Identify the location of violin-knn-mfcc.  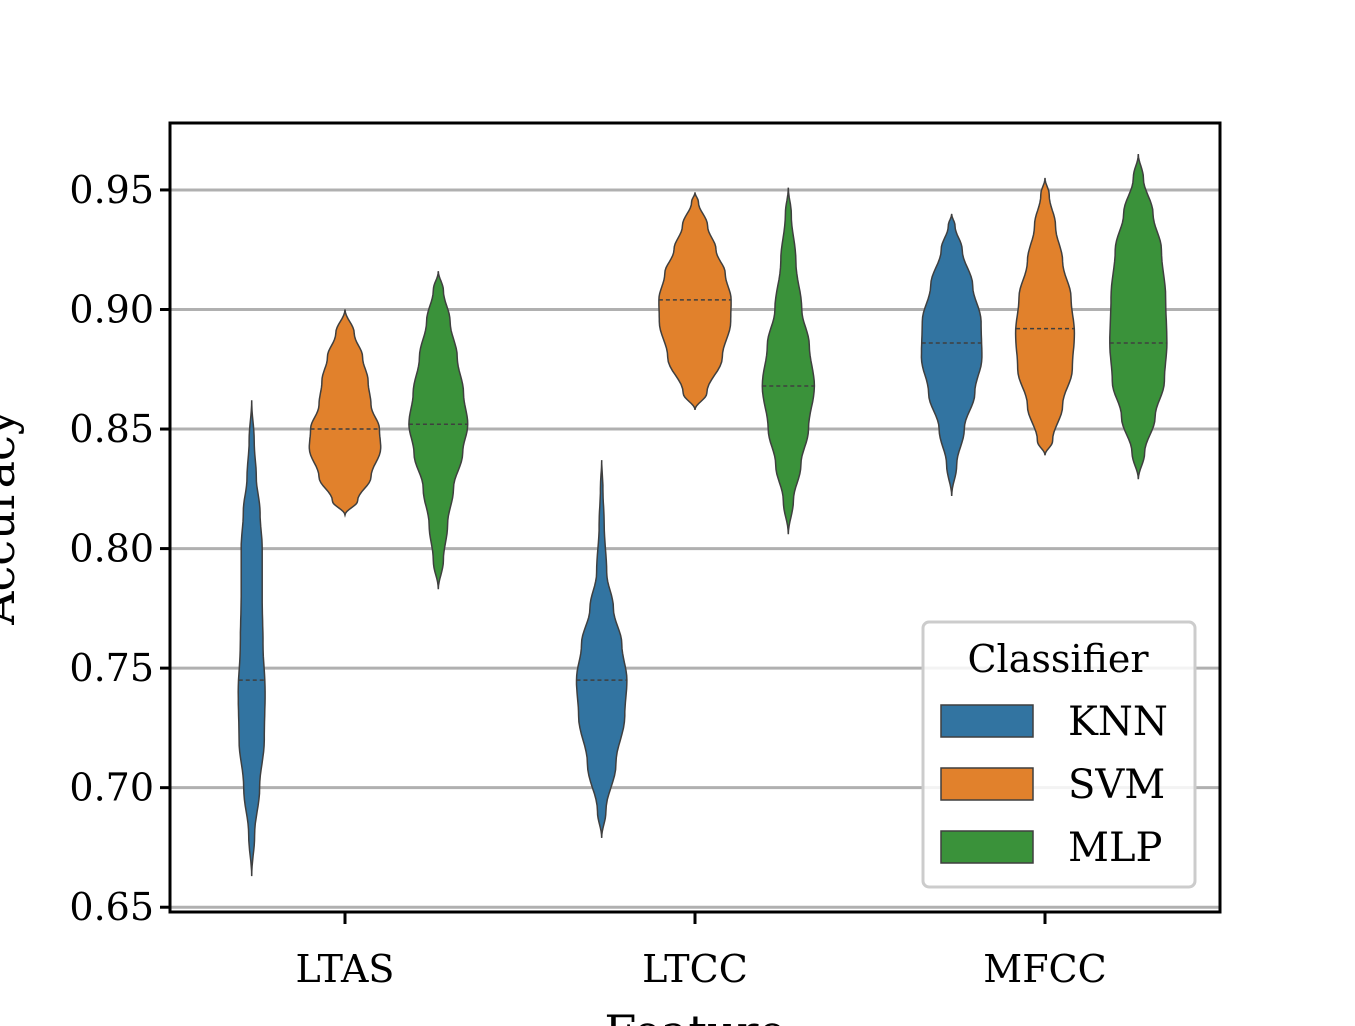
(951, 355).